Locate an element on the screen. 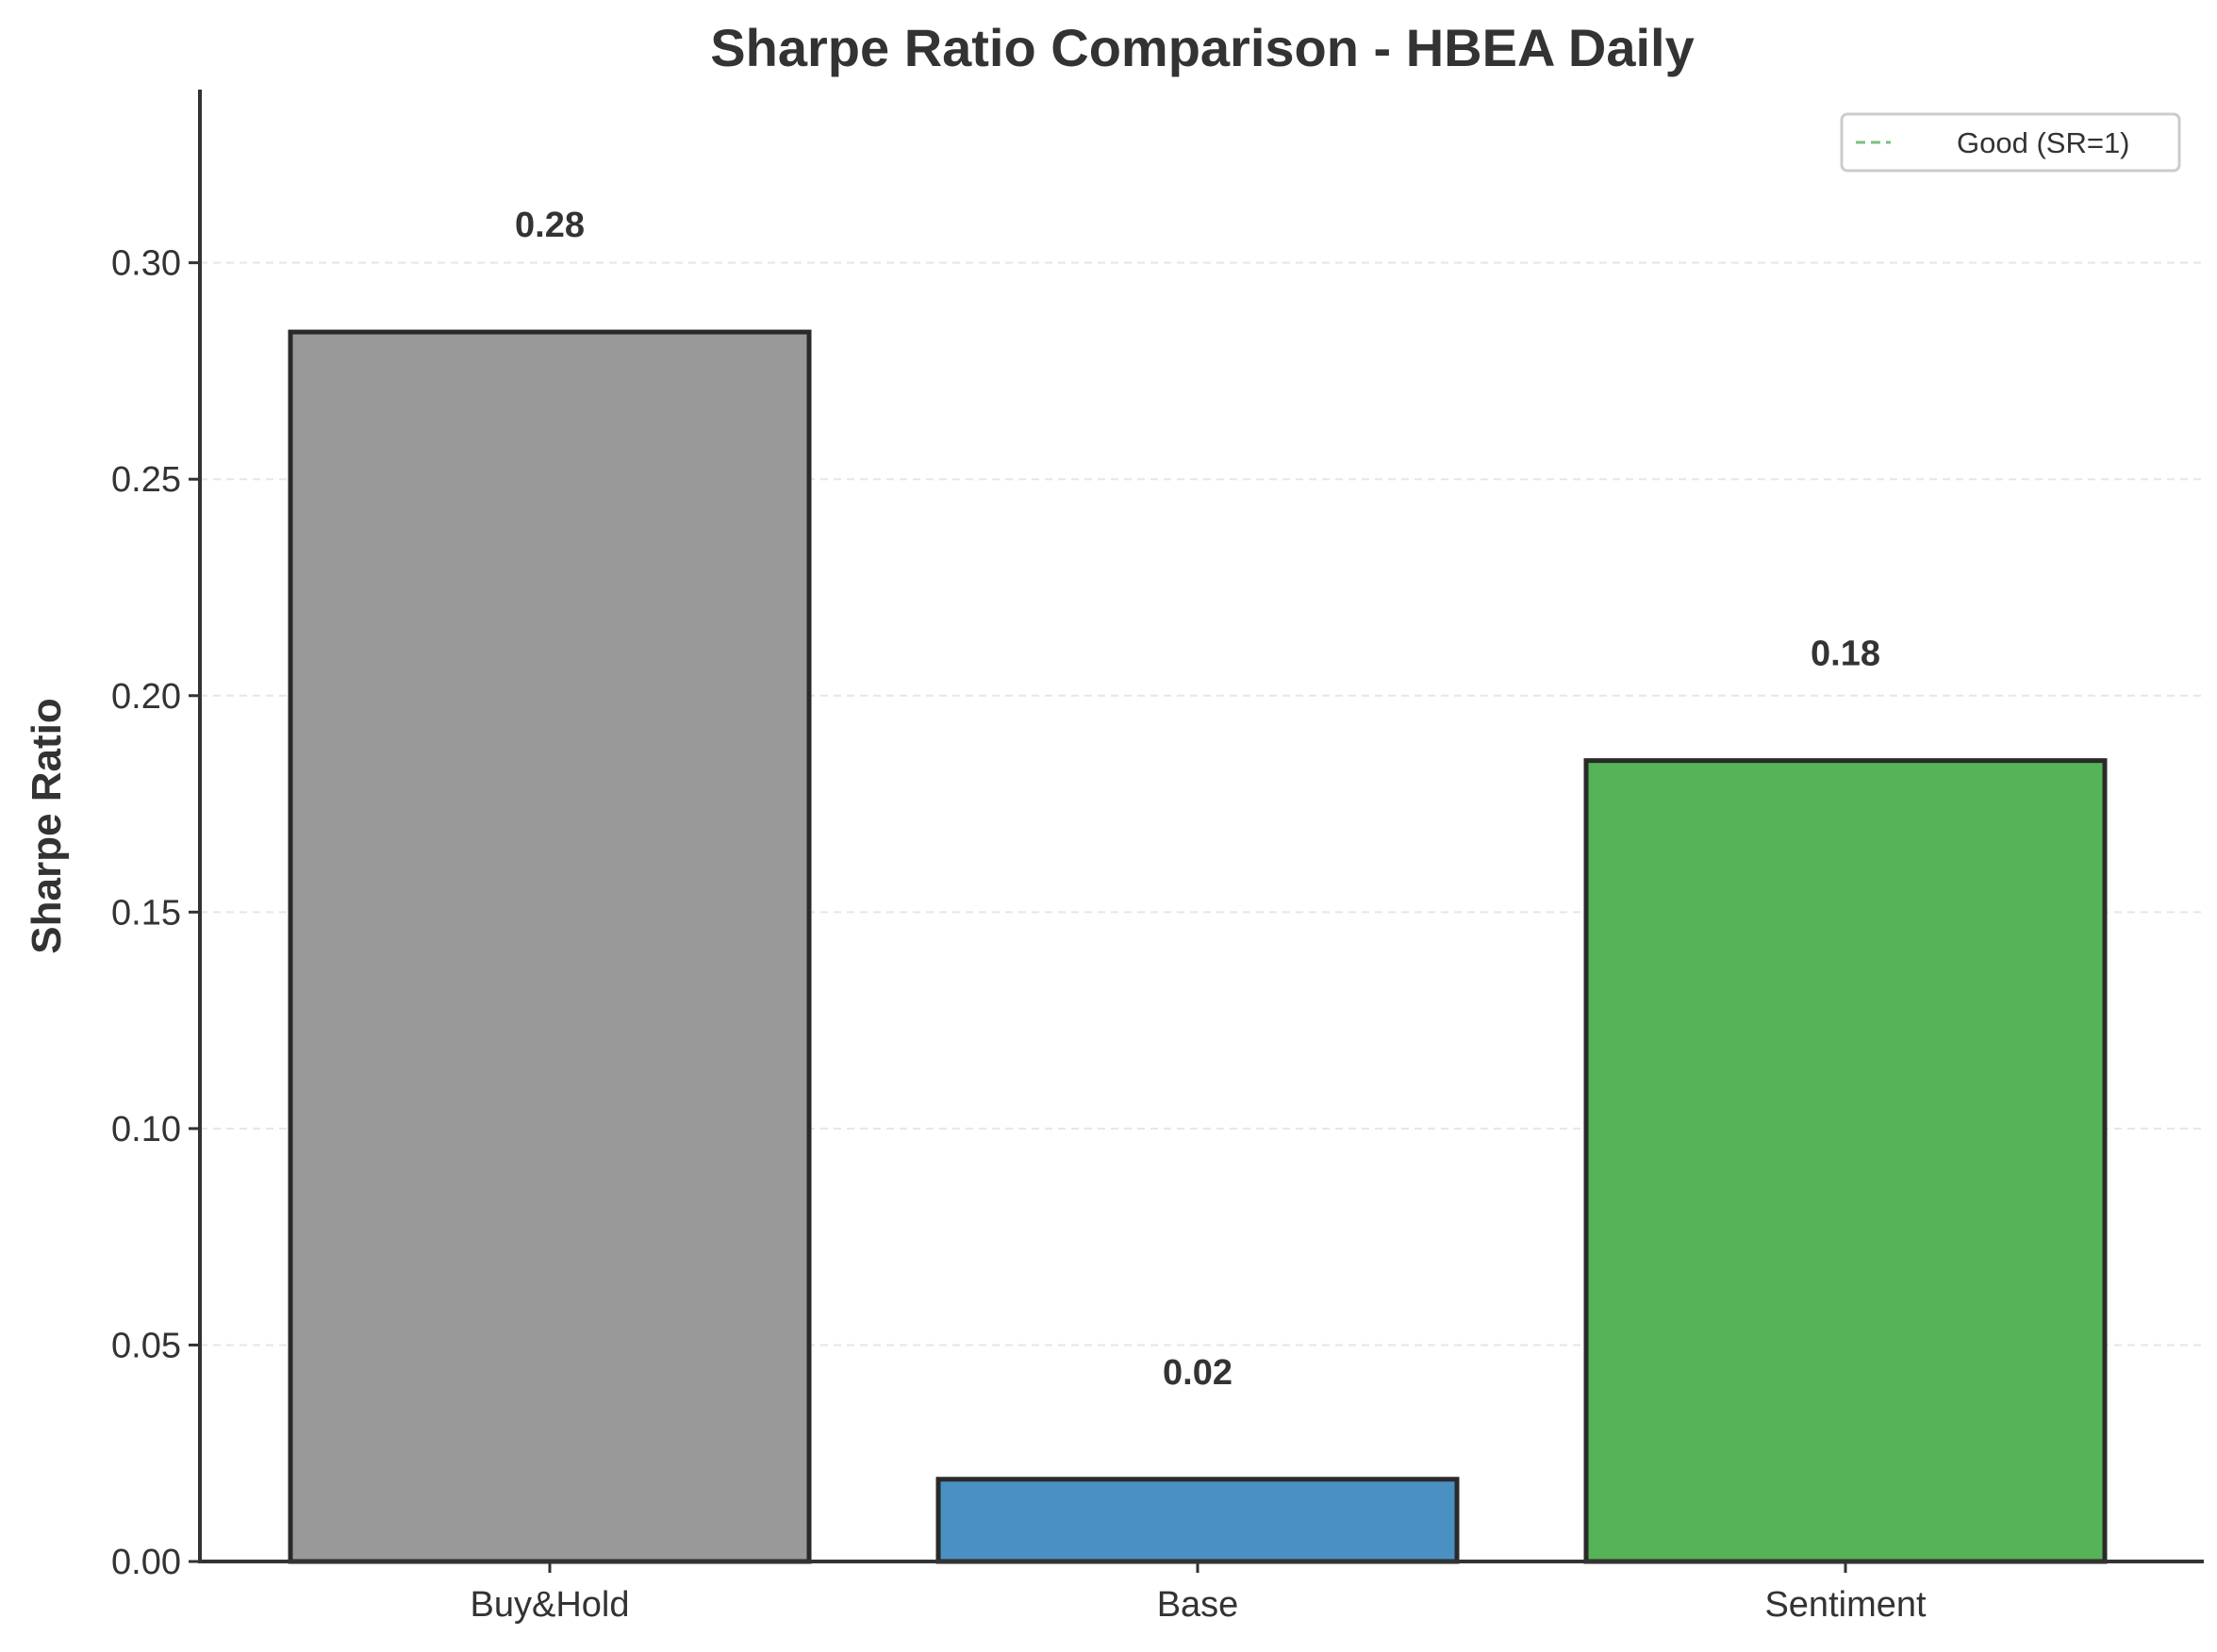 The height and width of the screenshot is (1652, 2217). x-tick-label-sentiment: Sentiment is located at coordinates (1845, 1605).